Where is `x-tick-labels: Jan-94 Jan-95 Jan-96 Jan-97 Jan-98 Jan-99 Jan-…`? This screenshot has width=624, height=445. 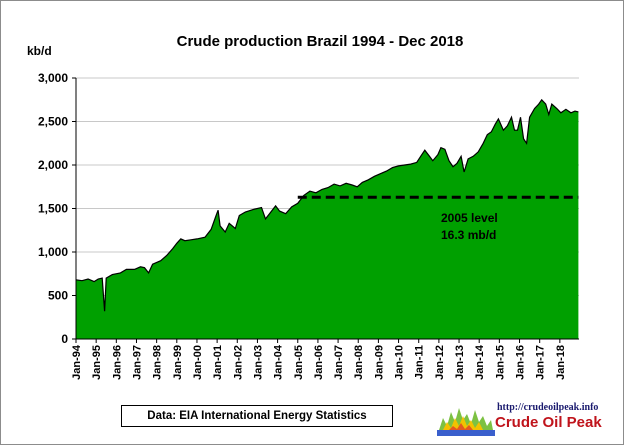
x-tick-labels: Jan-94 Jan-95 Jan-96 Jan-97 Jan-98 Jan-99 Jan-… is located at coordinates (319, 362).